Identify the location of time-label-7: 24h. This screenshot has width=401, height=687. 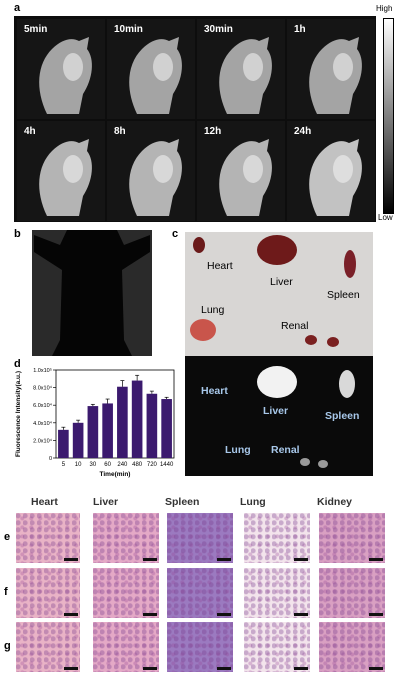
(303, 131).